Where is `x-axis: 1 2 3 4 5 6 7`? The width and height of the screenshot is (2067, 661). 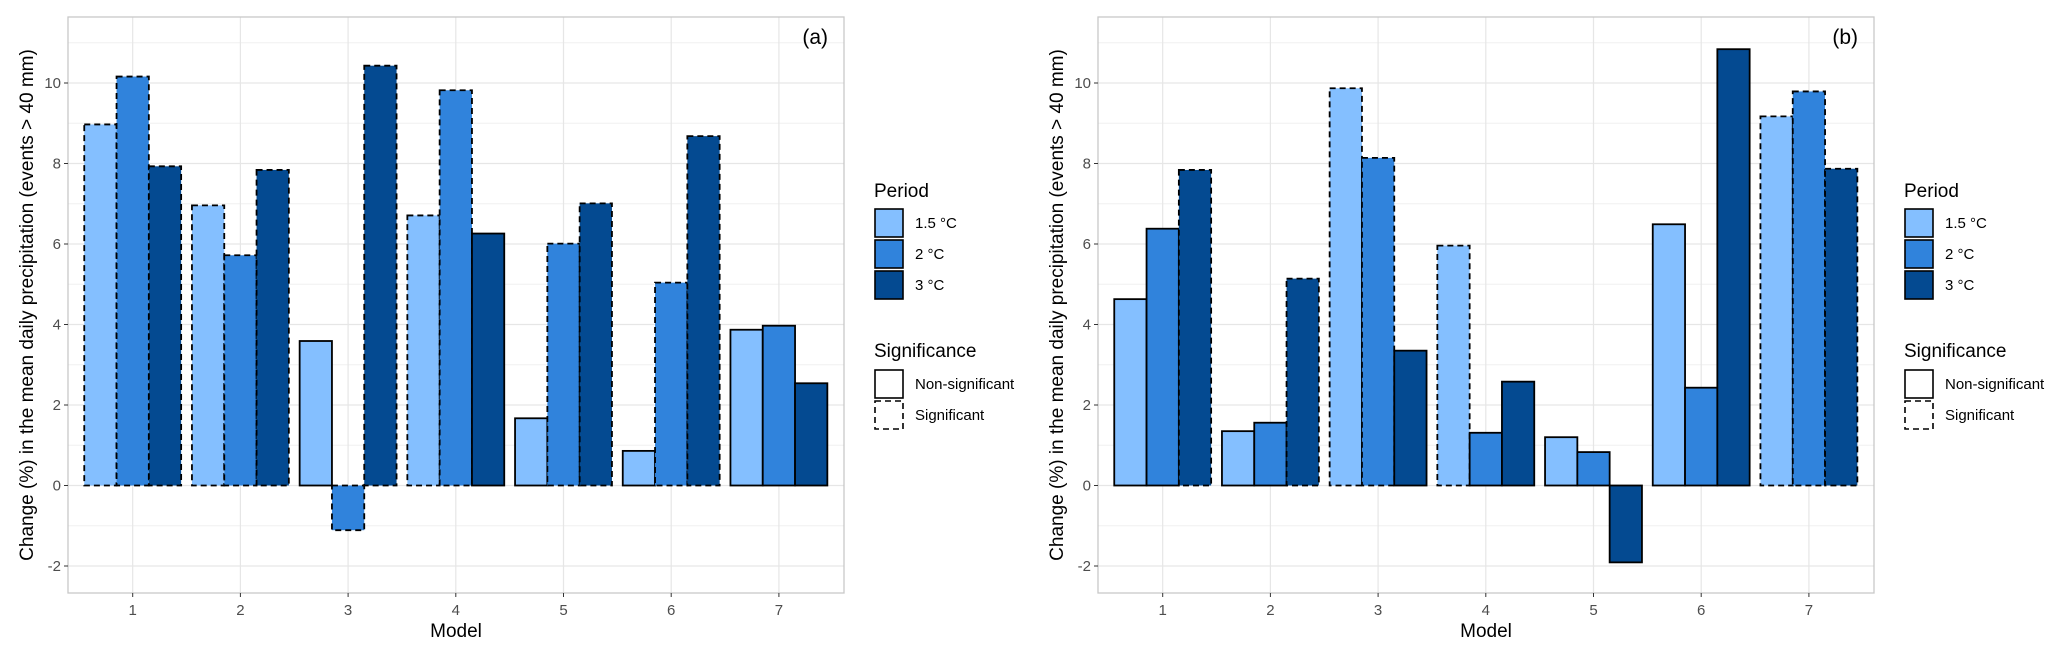
x-axis: 1 2 3 4 5 6 7 is located at coordinates (1486, 606).